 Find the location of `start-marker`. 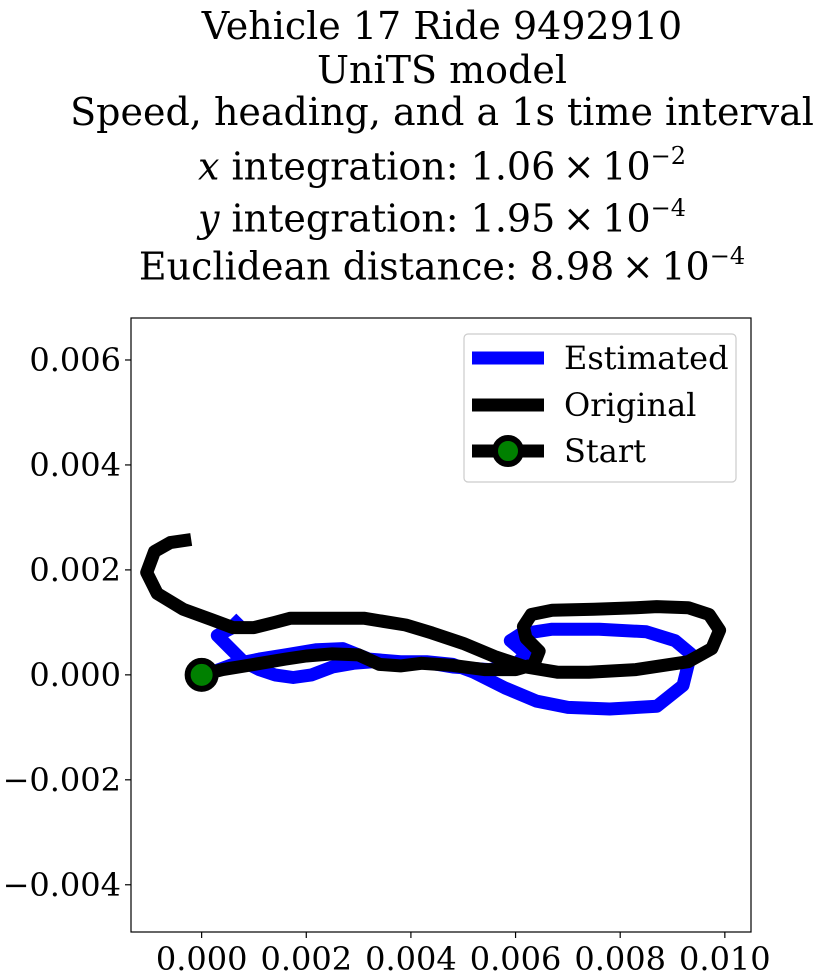

start-marker is located at coordinates (201, 674).